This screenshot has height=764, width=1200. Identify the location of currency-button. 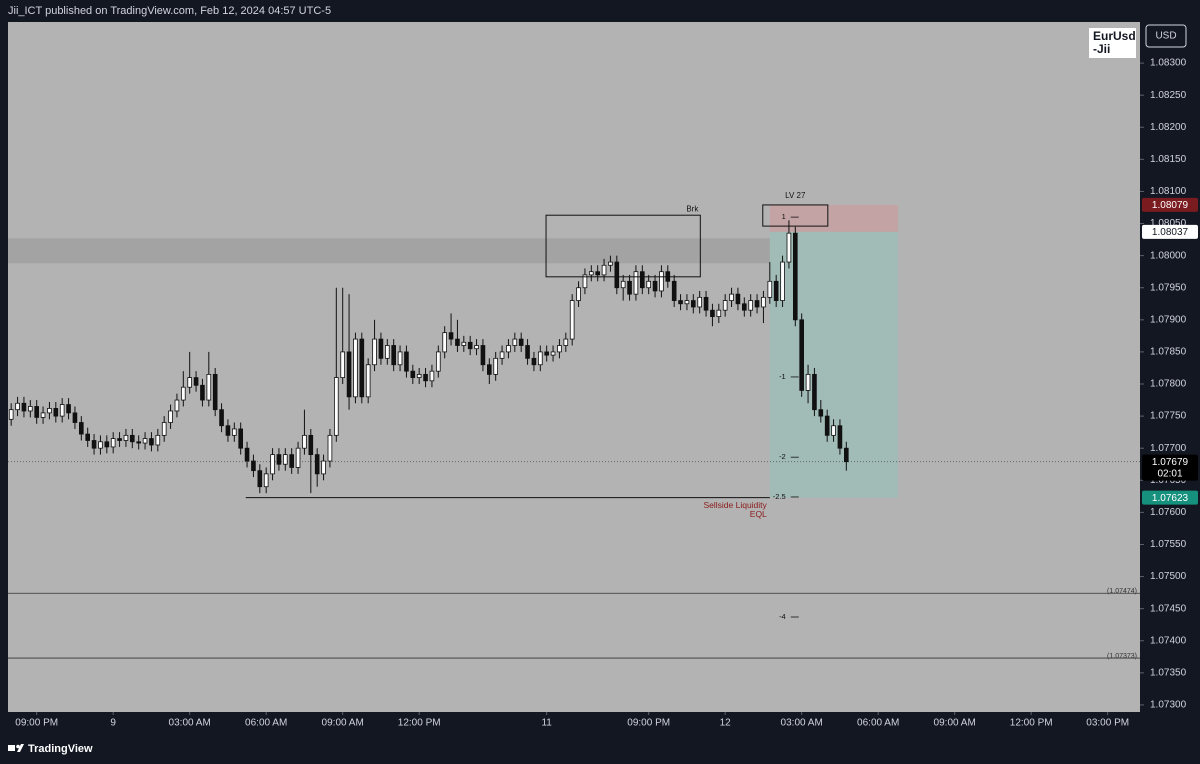
(1166, 36).